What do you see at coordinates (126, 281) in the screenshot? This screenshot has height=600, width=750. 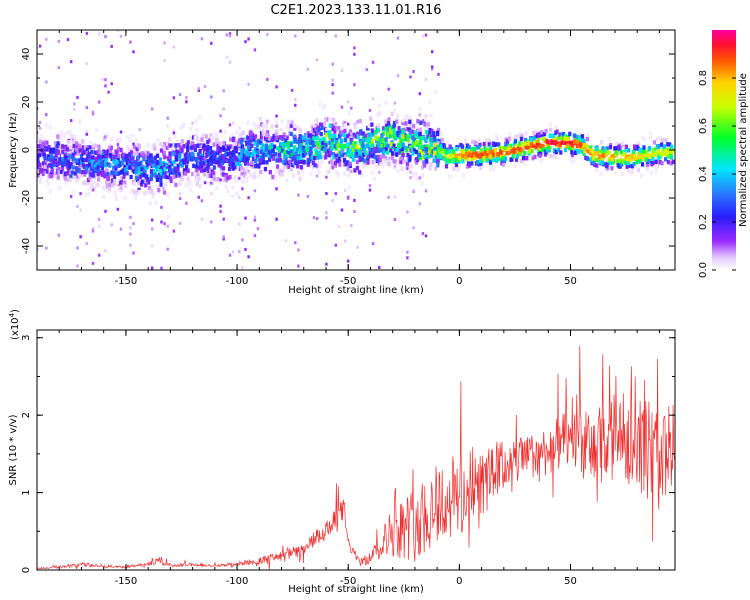 I see `spectrogram-xtick-label: -150` at bounding box center [126, 281].